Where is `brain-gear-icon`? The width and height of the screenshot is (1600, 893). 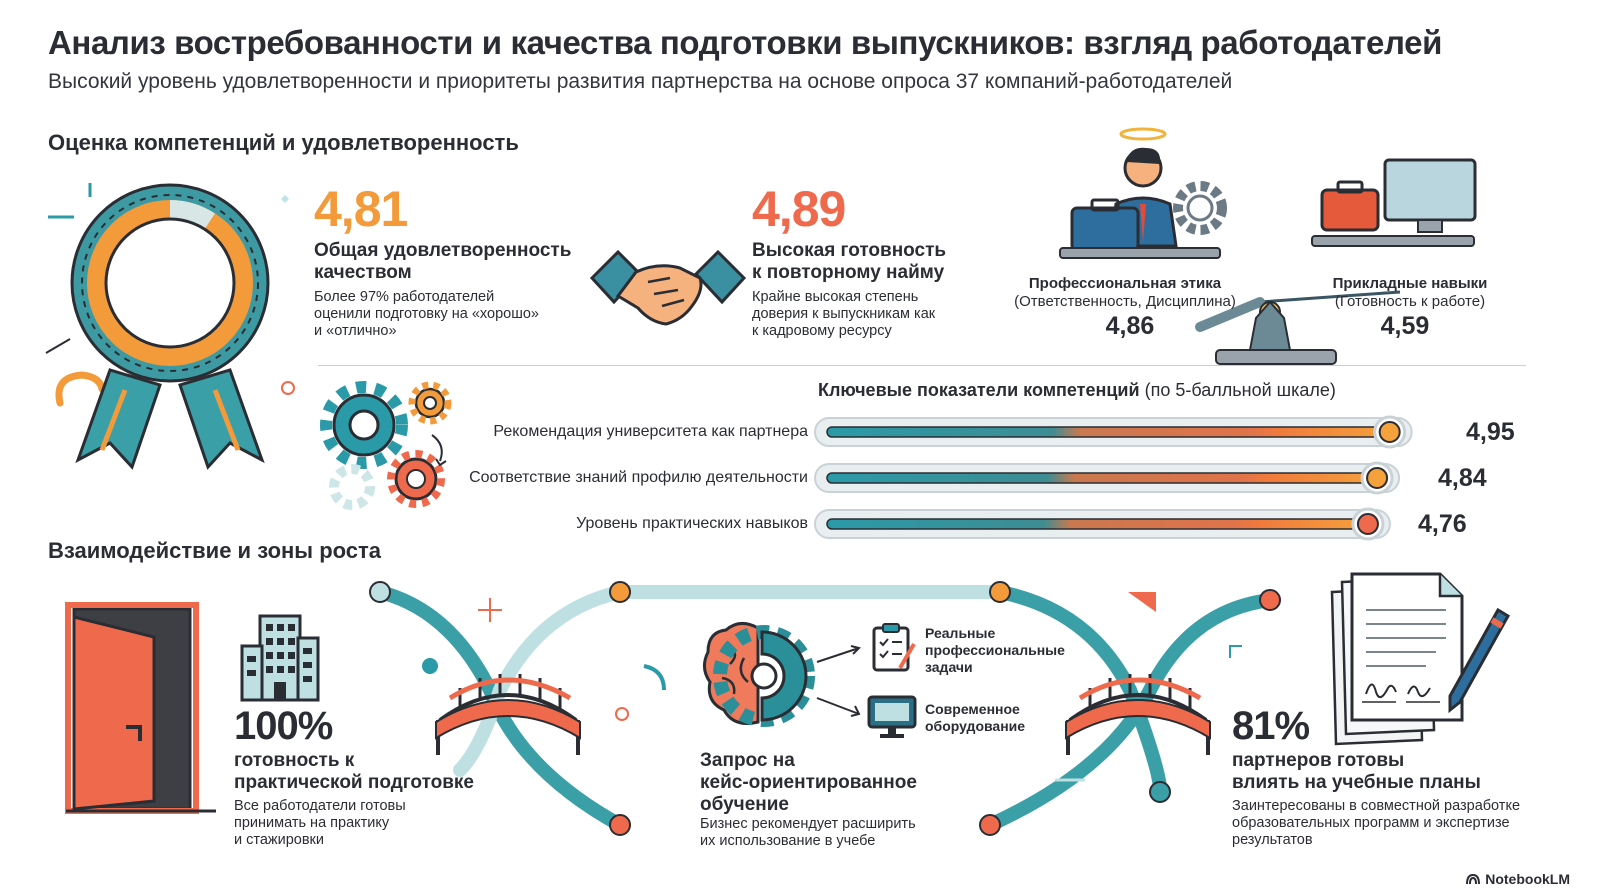
brain-gear-icon is located at coordinates (759, 674).